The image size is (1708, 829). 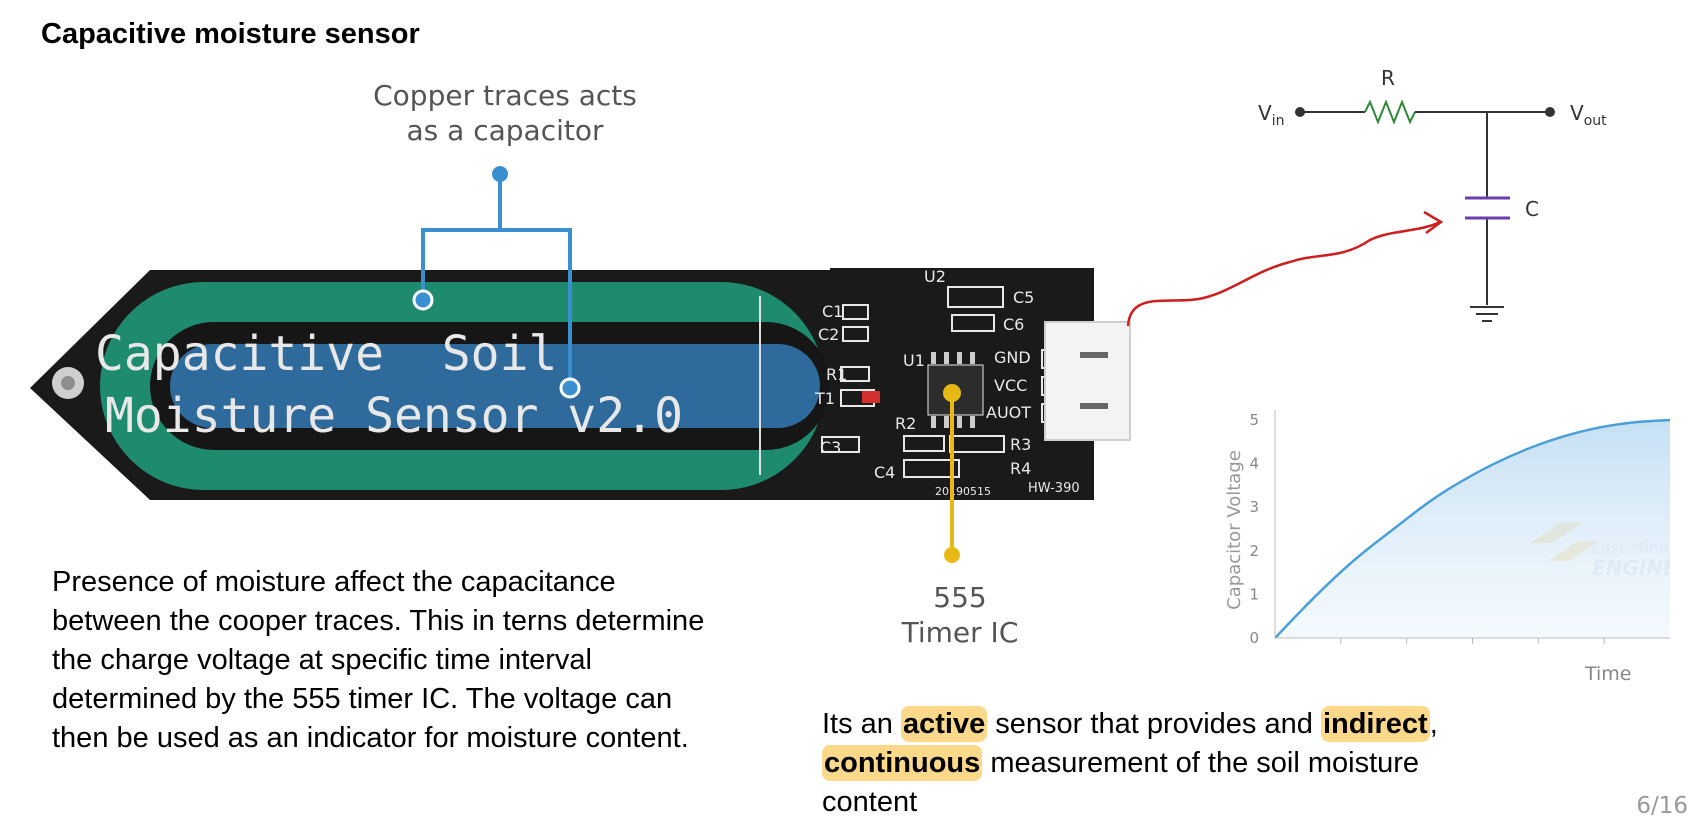 I want to click on vout-node, so click(x=1550, y=112).